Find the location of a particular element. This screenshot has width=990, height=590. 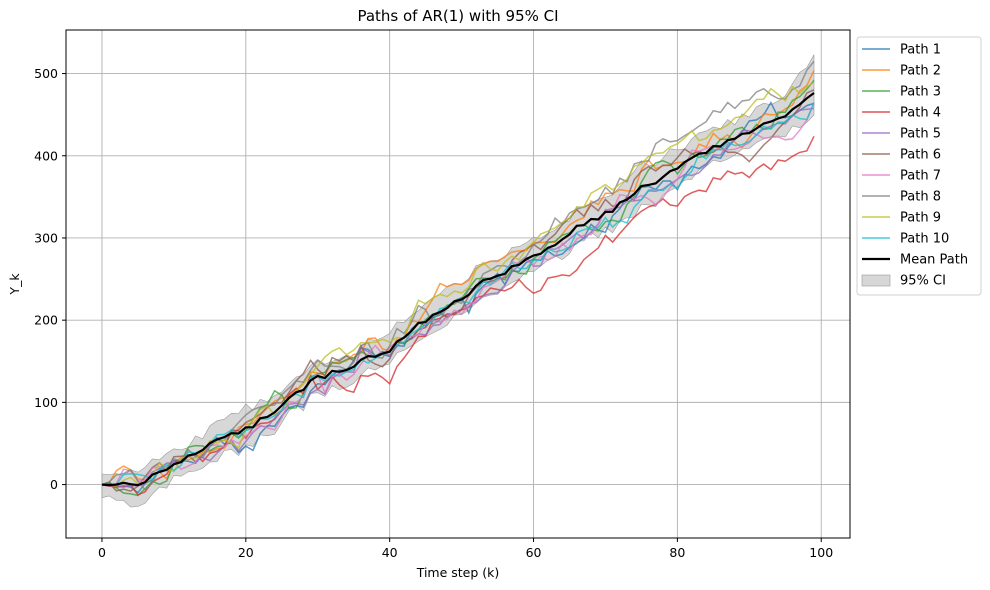

x-tick-label: 60 is located at coordinates (534, 552).